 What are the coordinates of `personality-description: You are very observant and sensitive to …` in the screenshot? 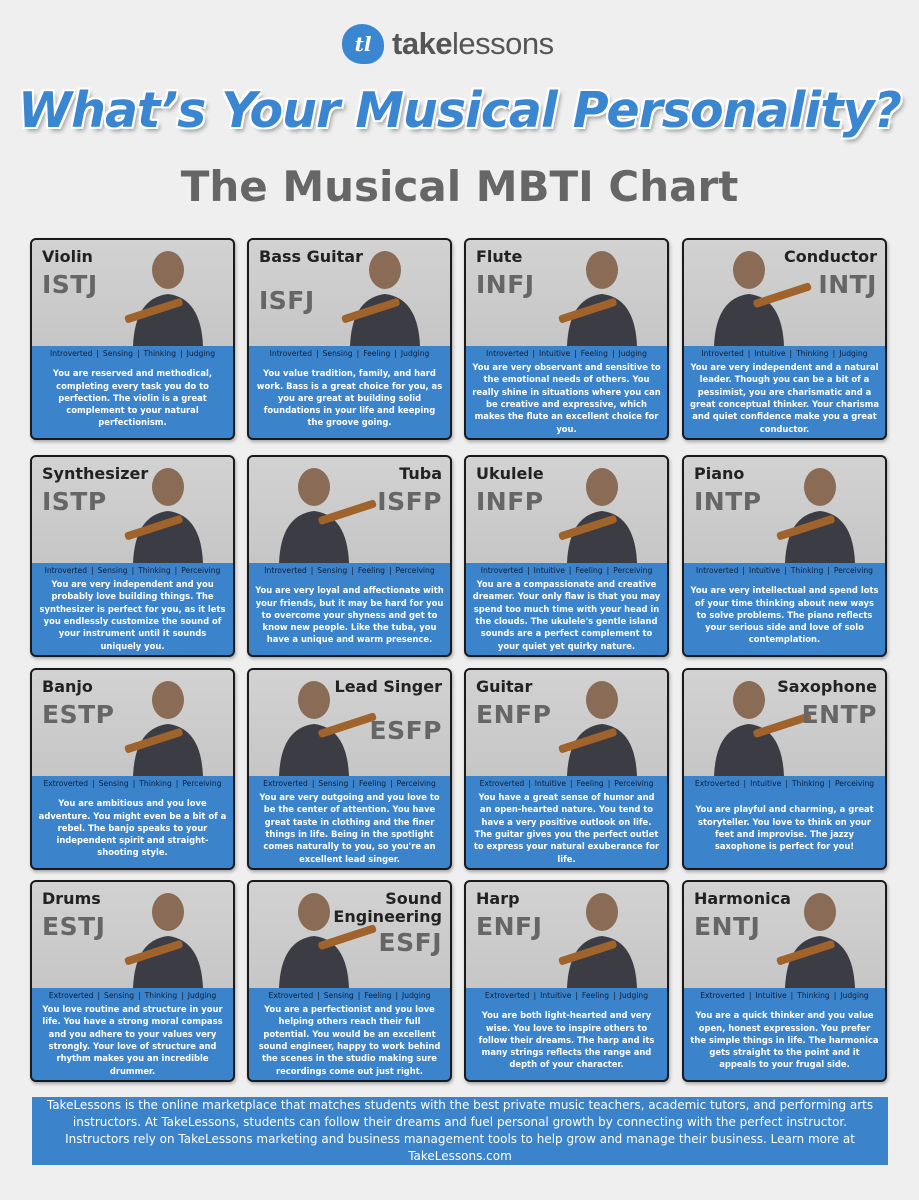 It's located at (566, 398).